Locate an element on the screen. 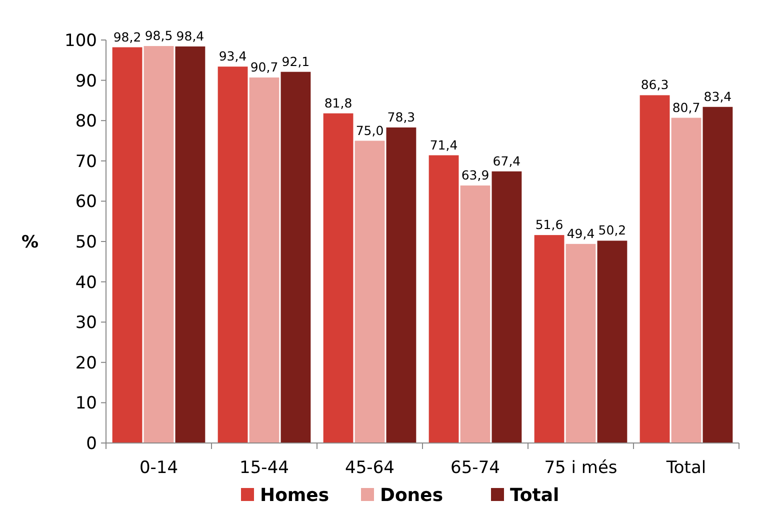 The image size is (769, 521). y-tick-label: 60 is located at coordinates (86, 202).